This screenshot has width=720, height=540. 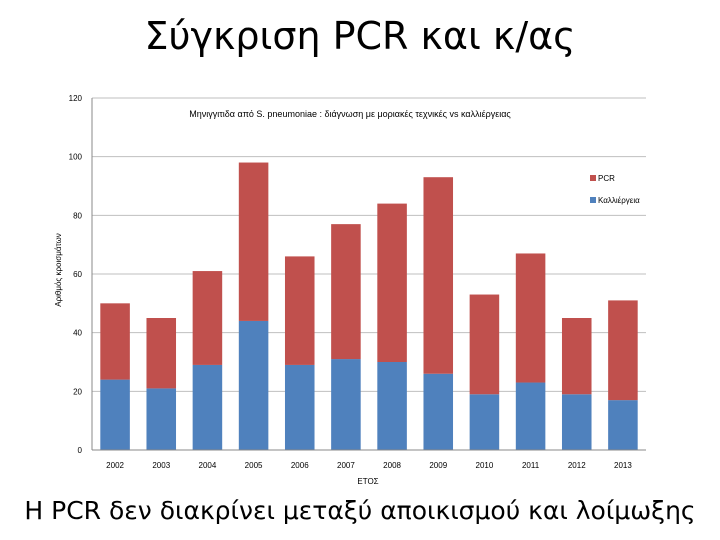 What do you see at coordinates (76, 98) in the screenshot?
I see `y-tick-label: 120` at bounding box center [76, 98].